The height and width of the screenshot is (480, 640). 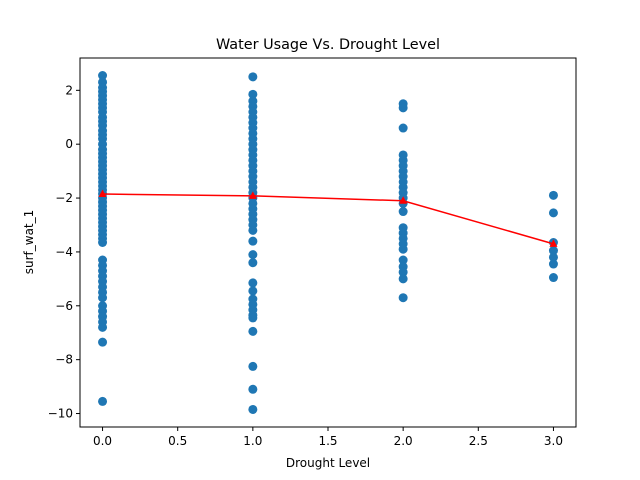 I want to click on x-axis-ticks: 0.0 0.5 1.0 1.5 2.0 2.5 3.0, so click(x=328, y=437).